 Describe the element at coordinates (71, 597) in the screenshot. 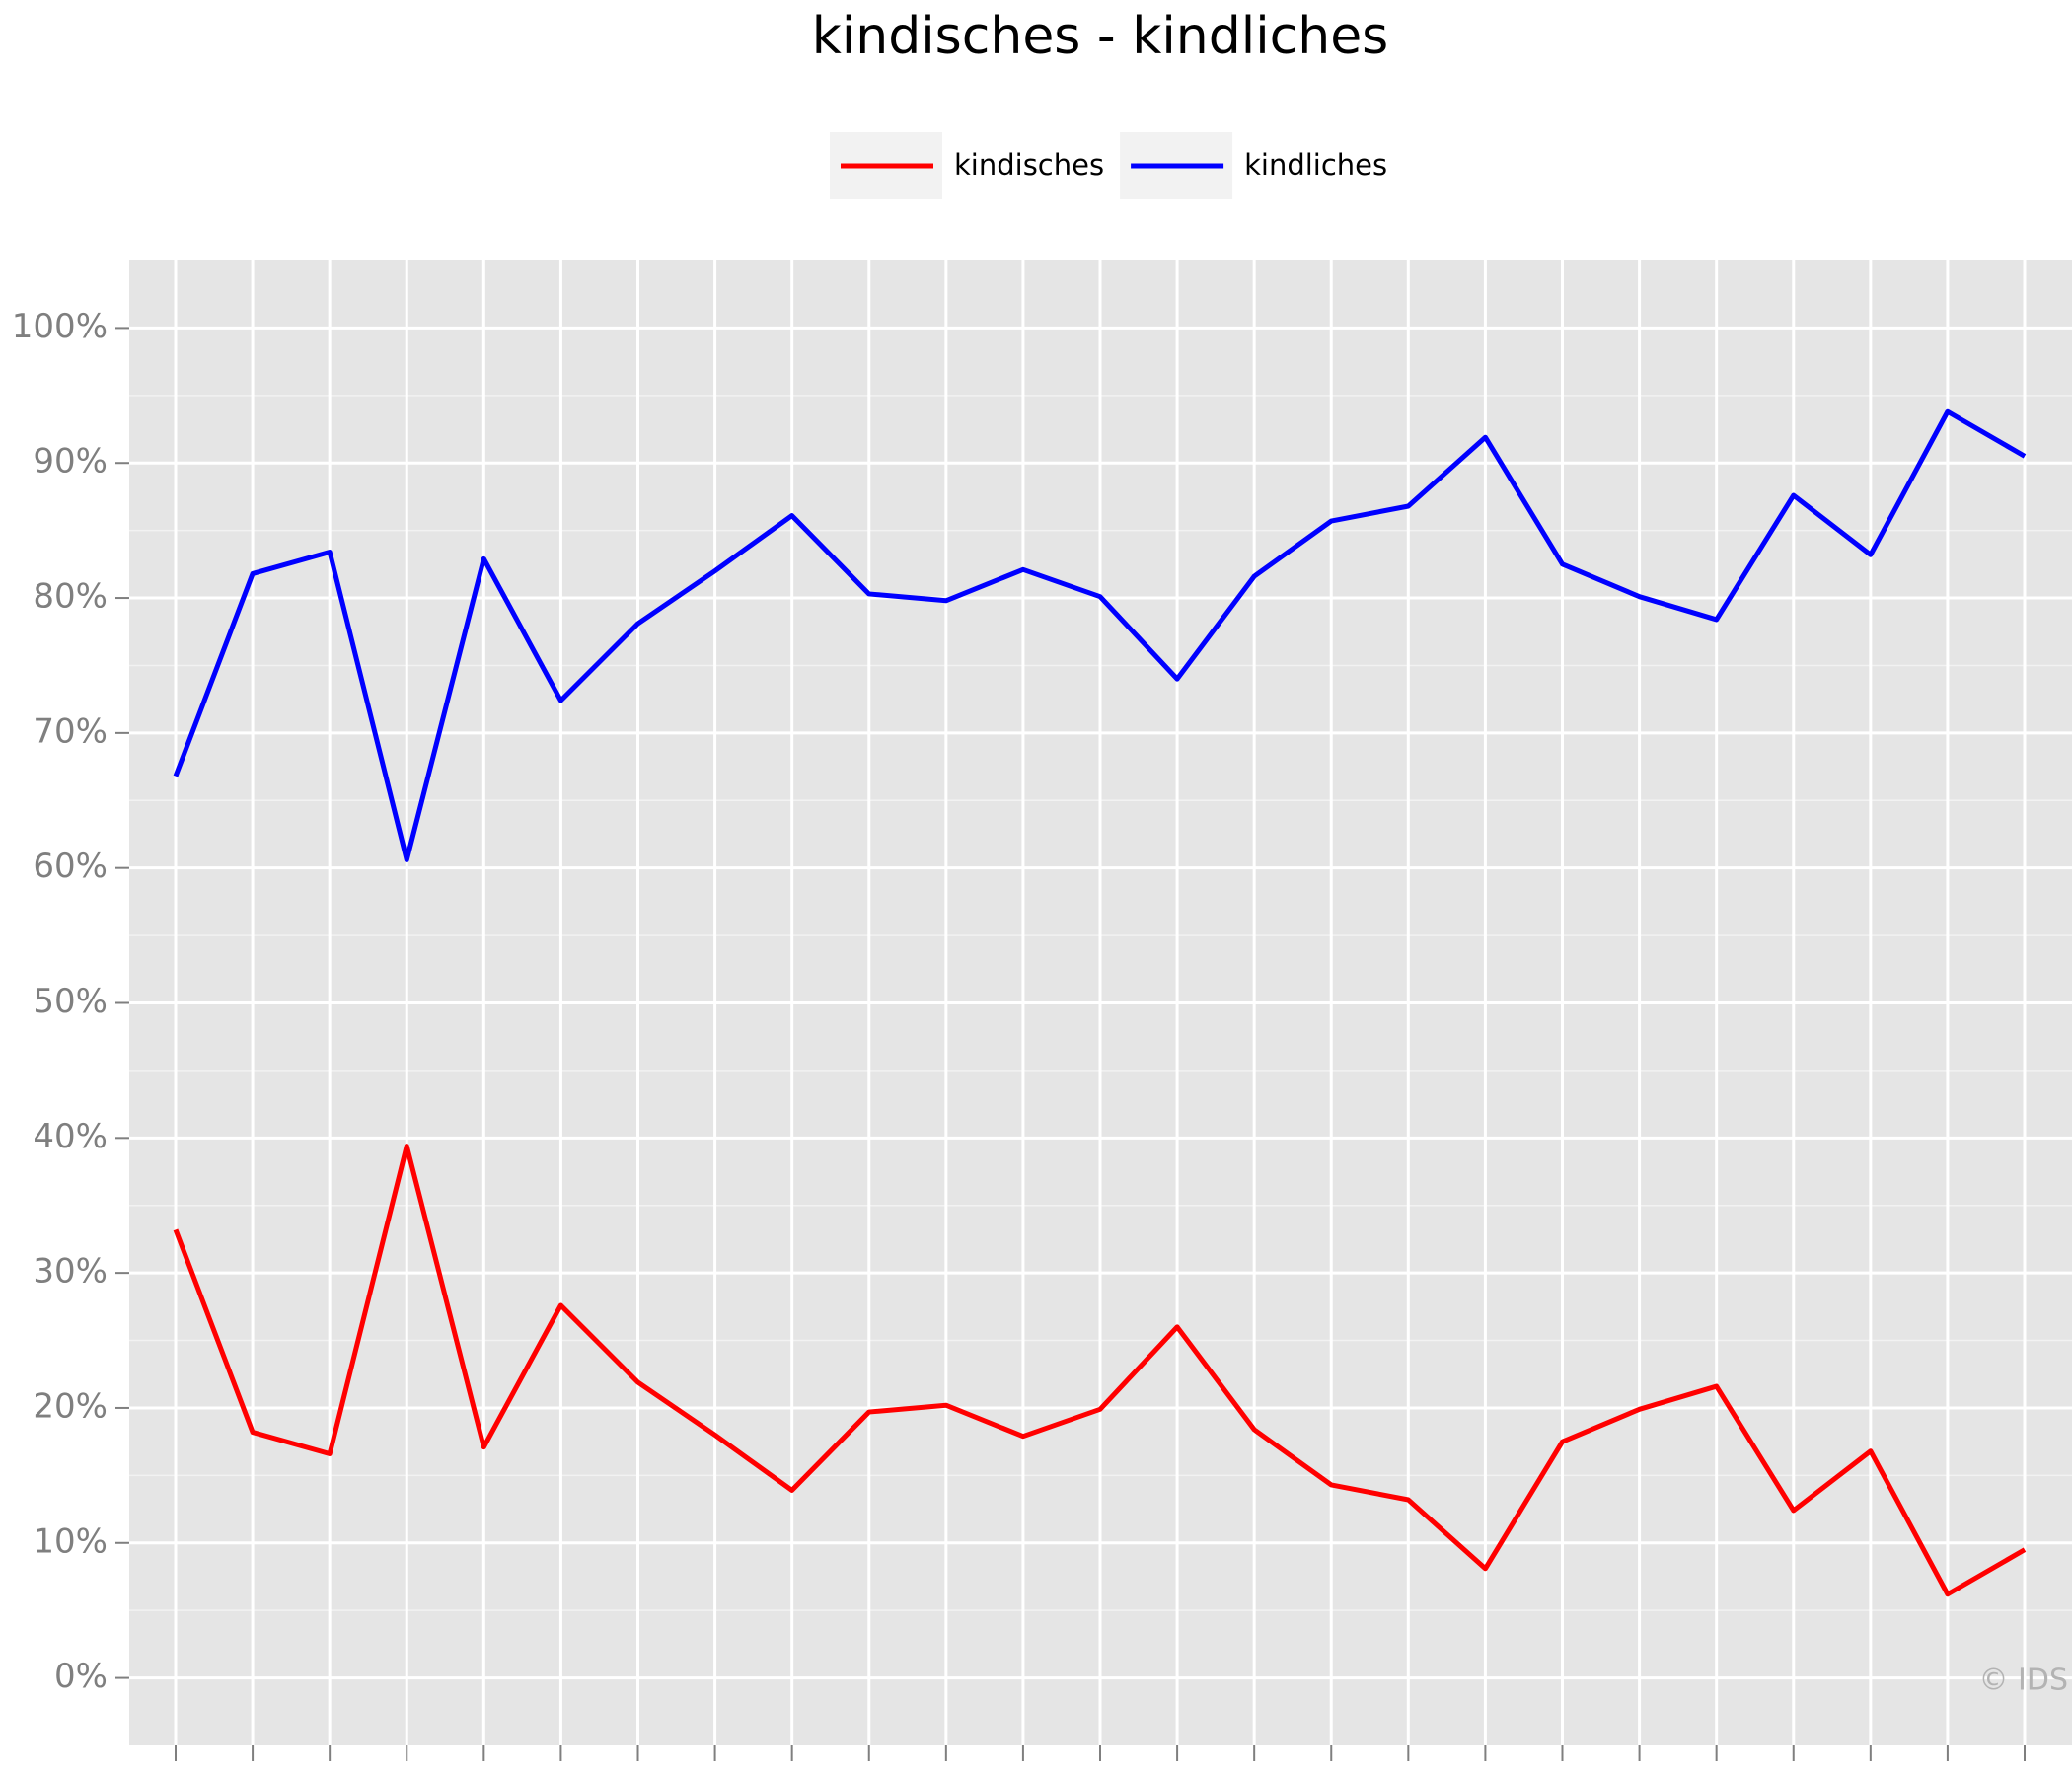

I see `y-tick-label: 80%` at that location.